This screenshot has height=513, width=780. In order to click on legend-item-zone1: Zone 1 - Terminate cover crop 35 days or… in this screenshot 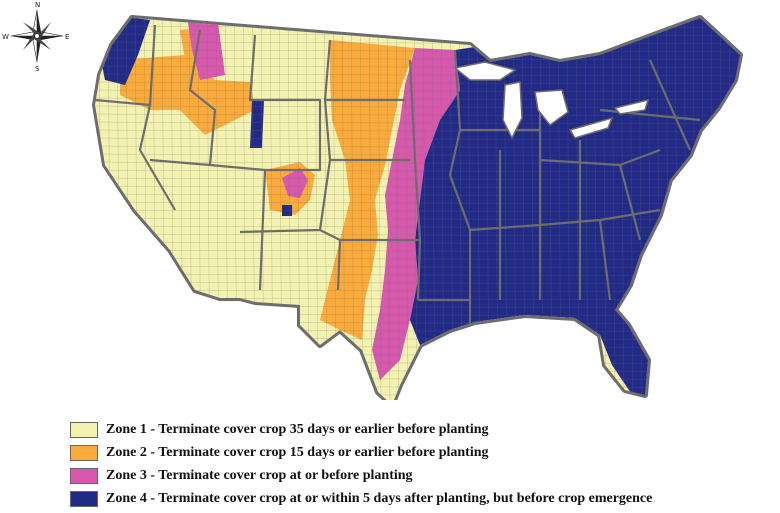, I will do `click(420, 429)`.